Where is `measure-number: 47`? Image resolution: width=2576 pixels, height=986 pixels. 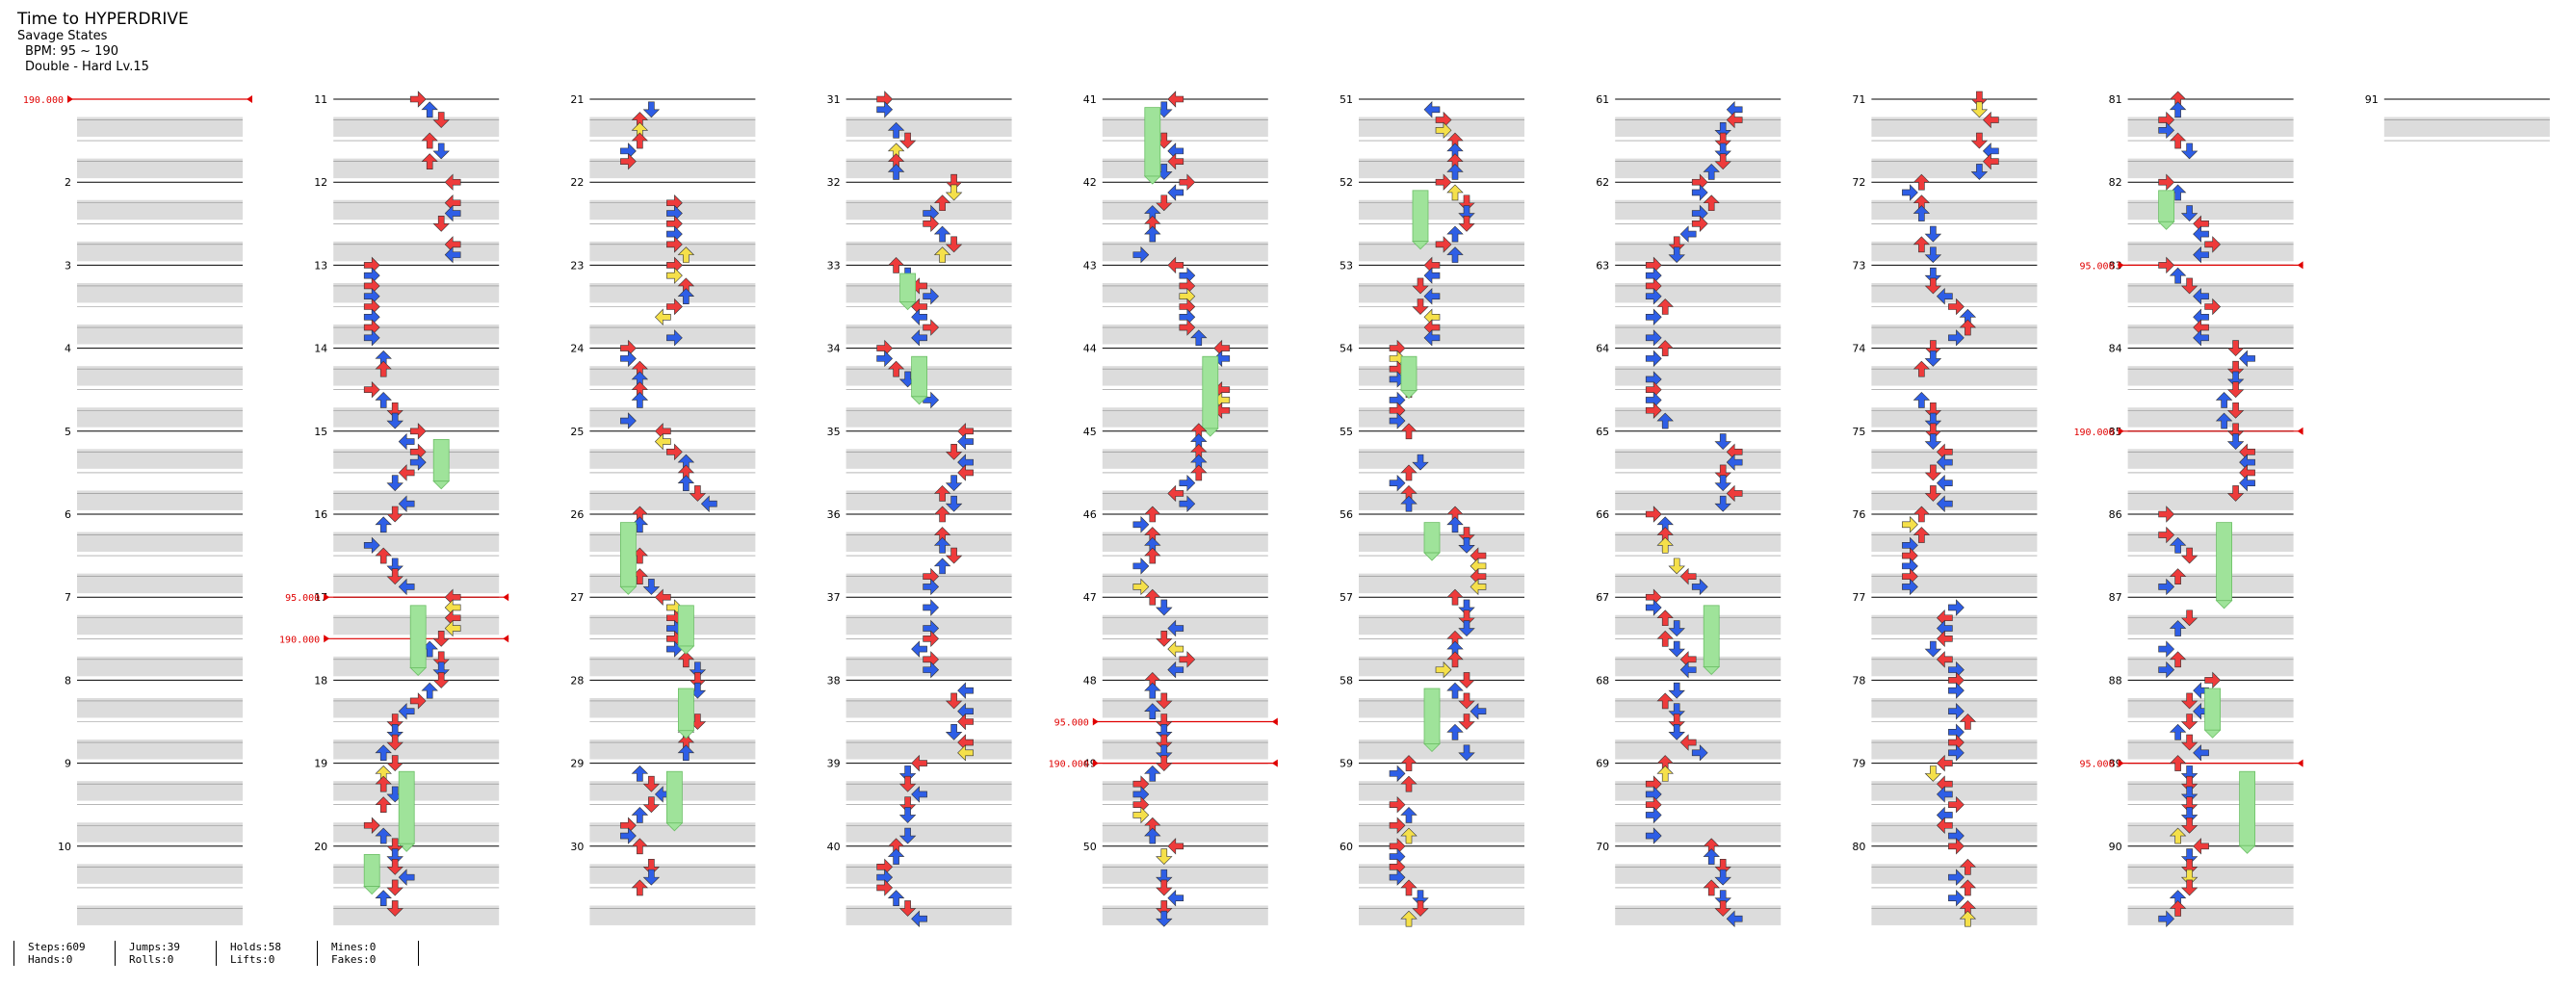
measure-number: 47 is located at coordinates (1090, 597).